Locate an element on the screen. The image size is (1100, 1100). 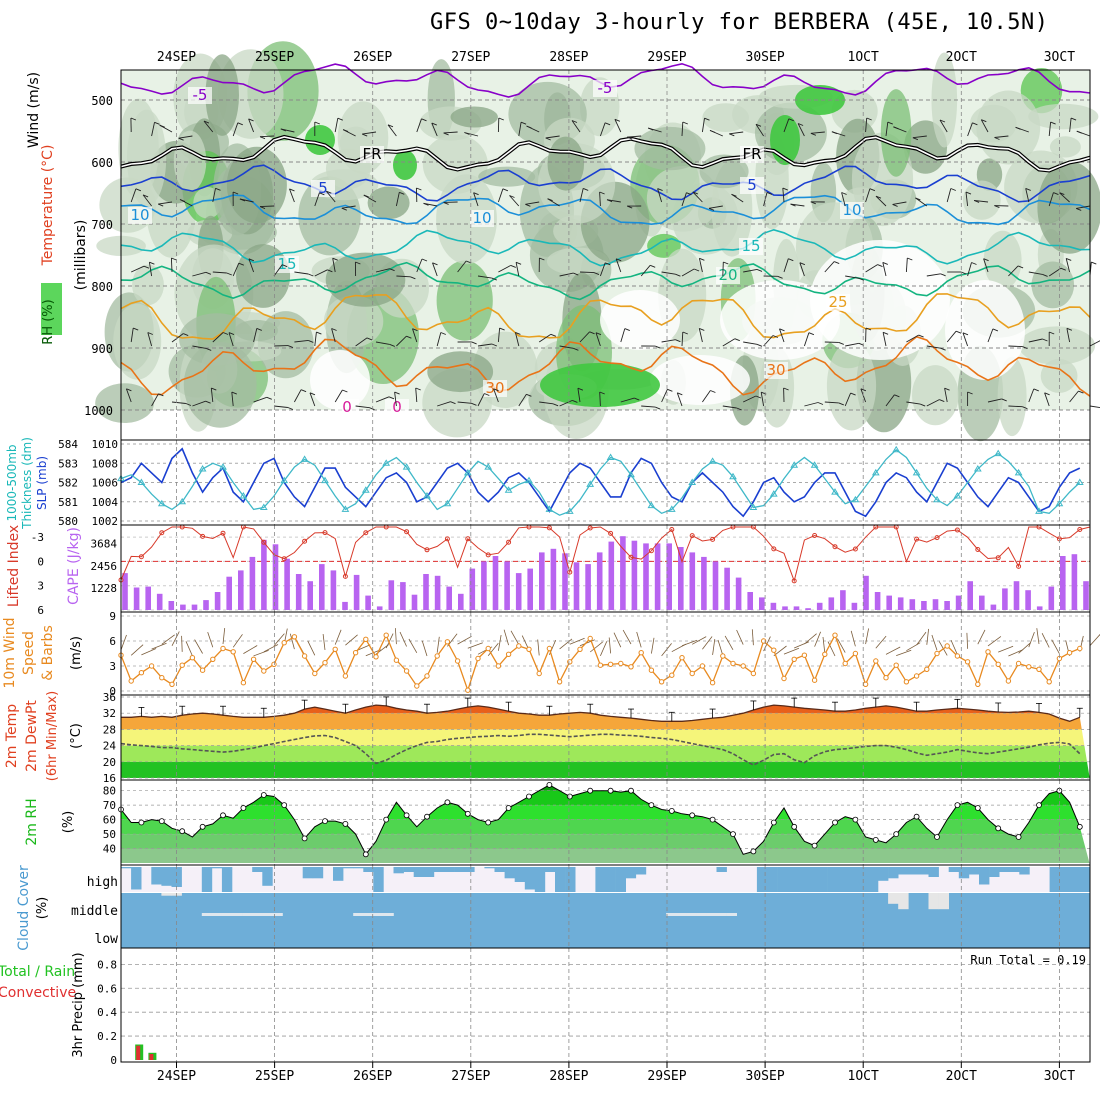
contour-label: 10 is located at coordinates (481, 218).